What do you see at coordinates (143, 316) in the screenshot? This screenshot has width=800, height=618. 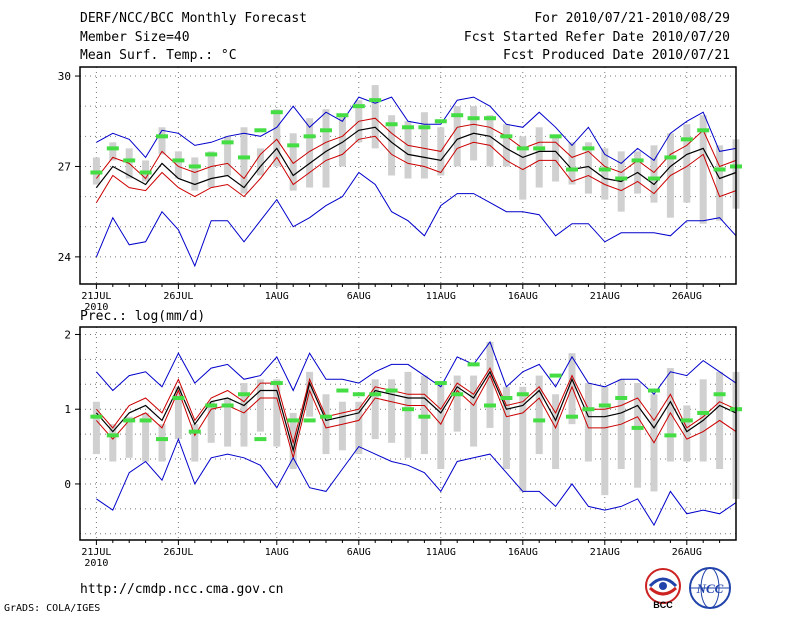 I see `precip-chart-title: Prec.: log(mm/d)` at bounding box center [143, 316].